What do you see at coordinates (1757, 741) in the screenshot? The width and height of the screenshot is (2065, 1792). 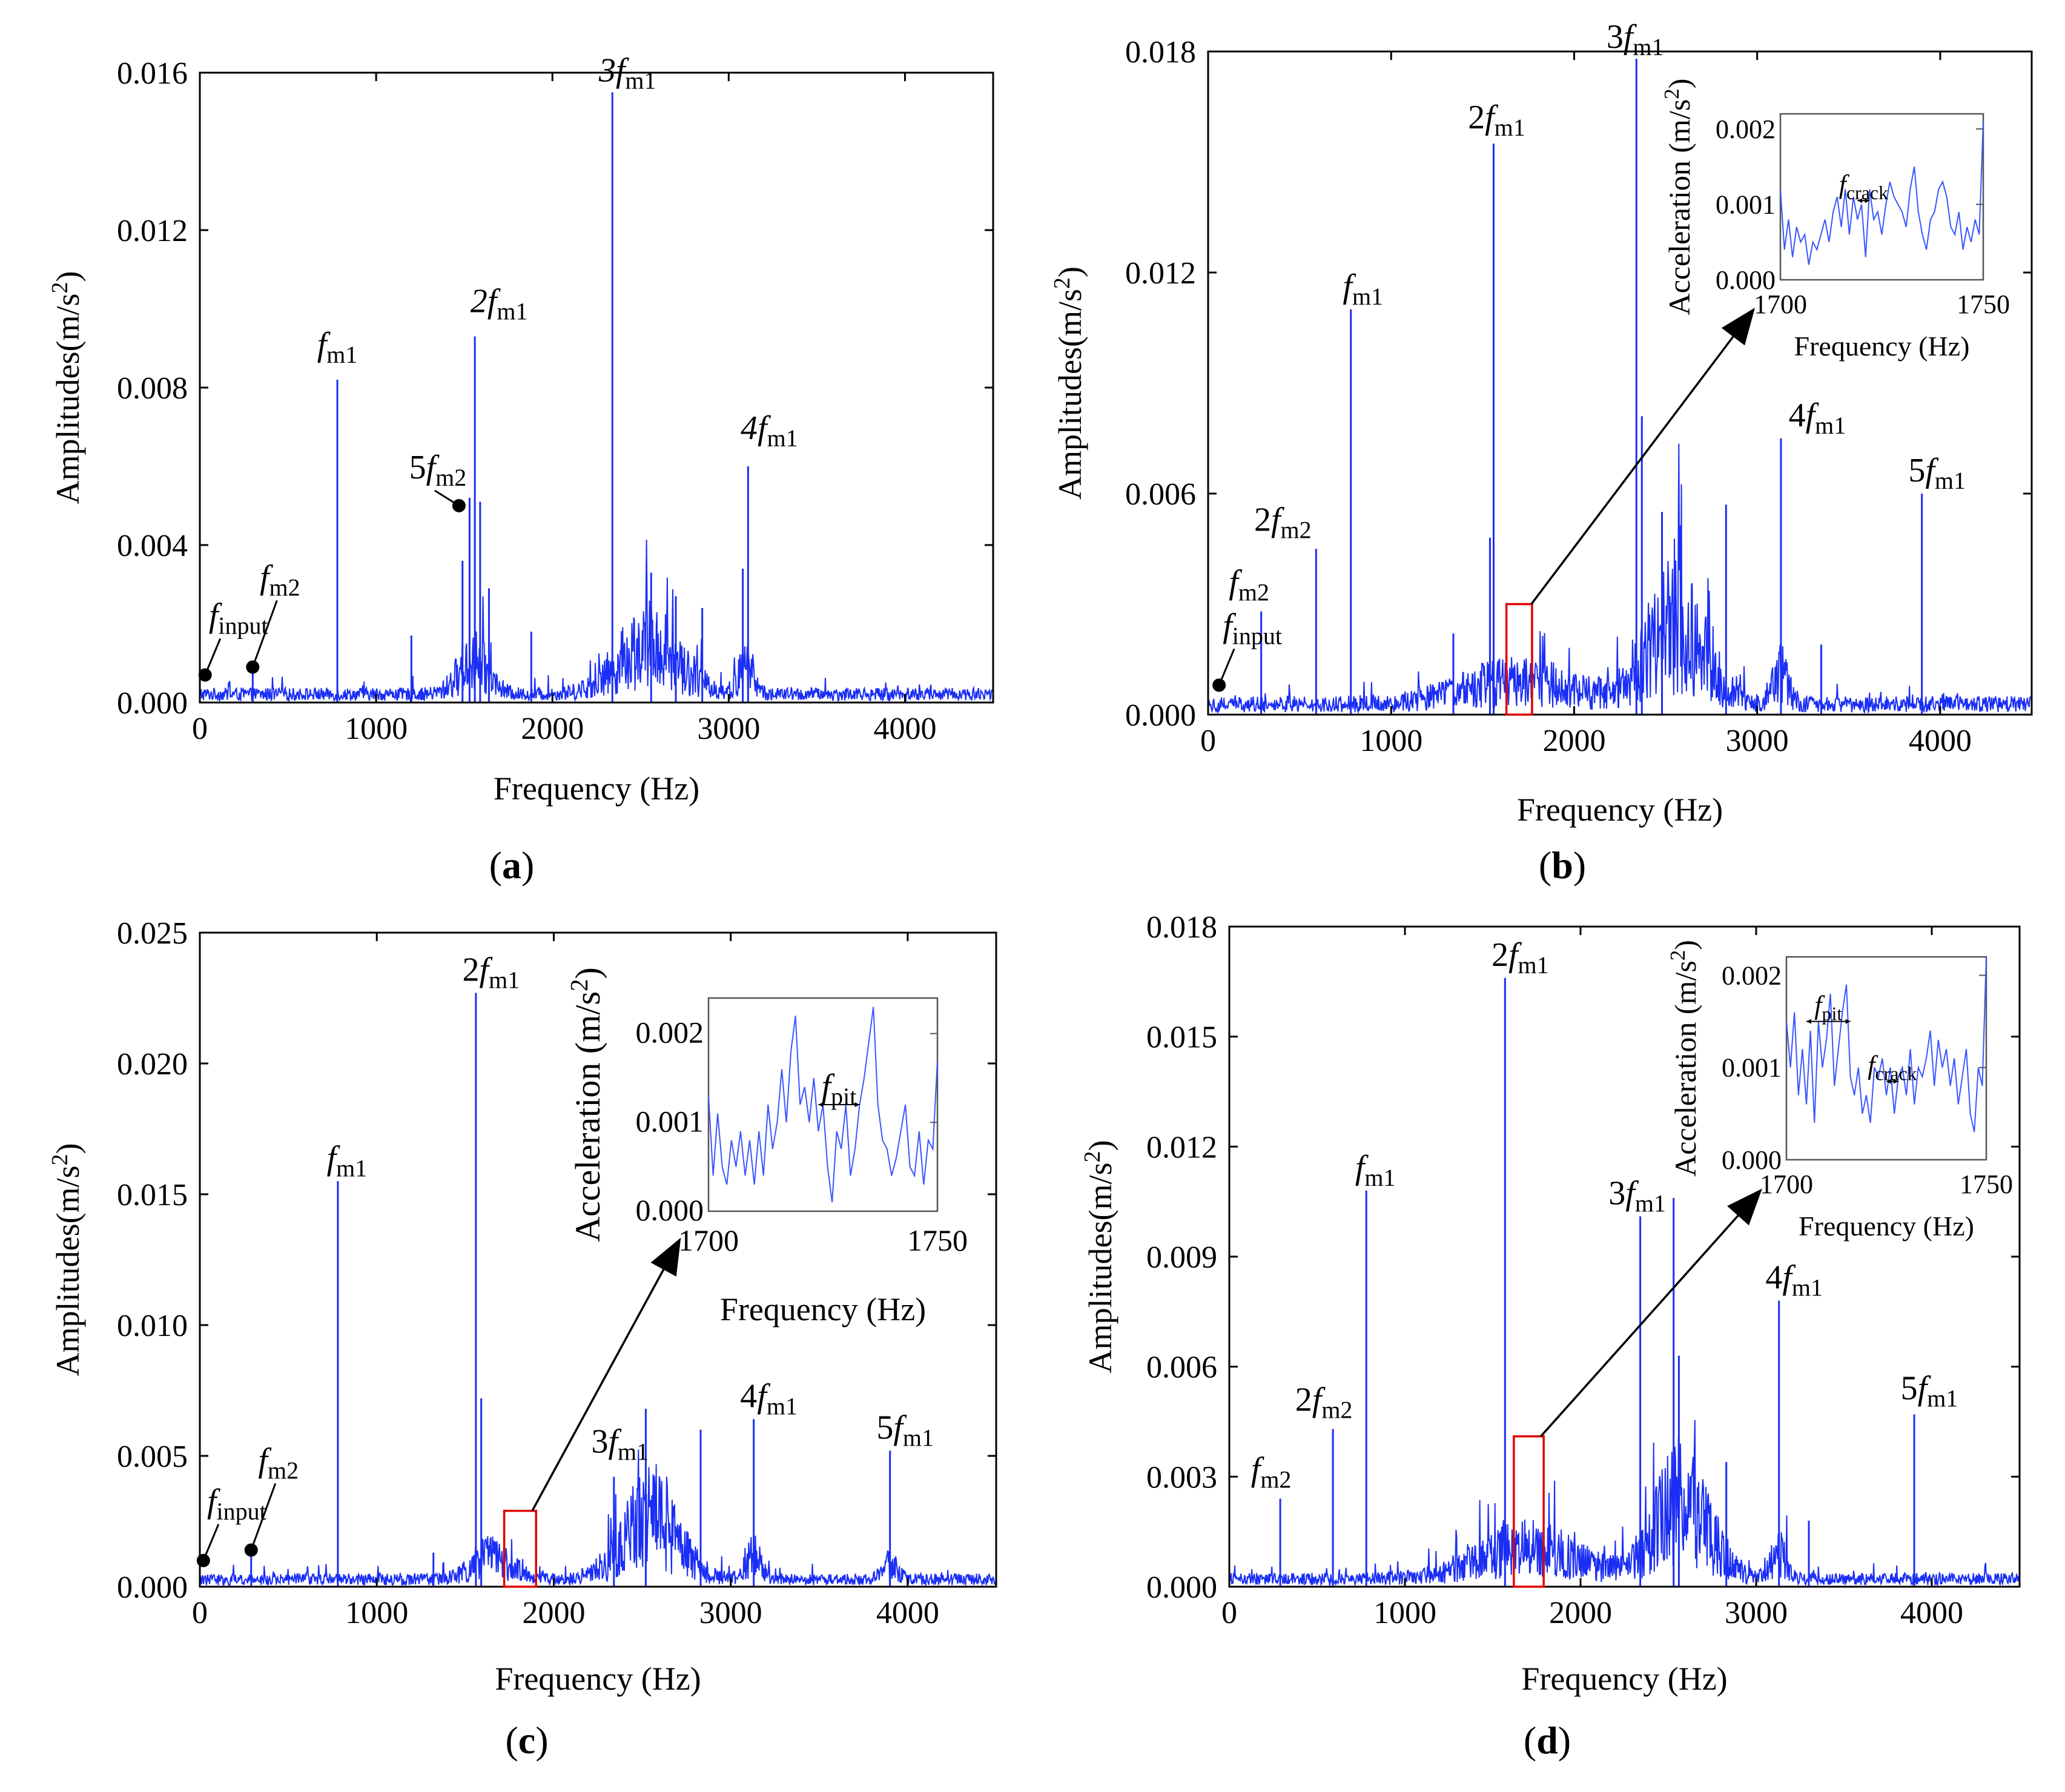 I see `x-tick-label: 3000` at bounding box center [1757, 741].